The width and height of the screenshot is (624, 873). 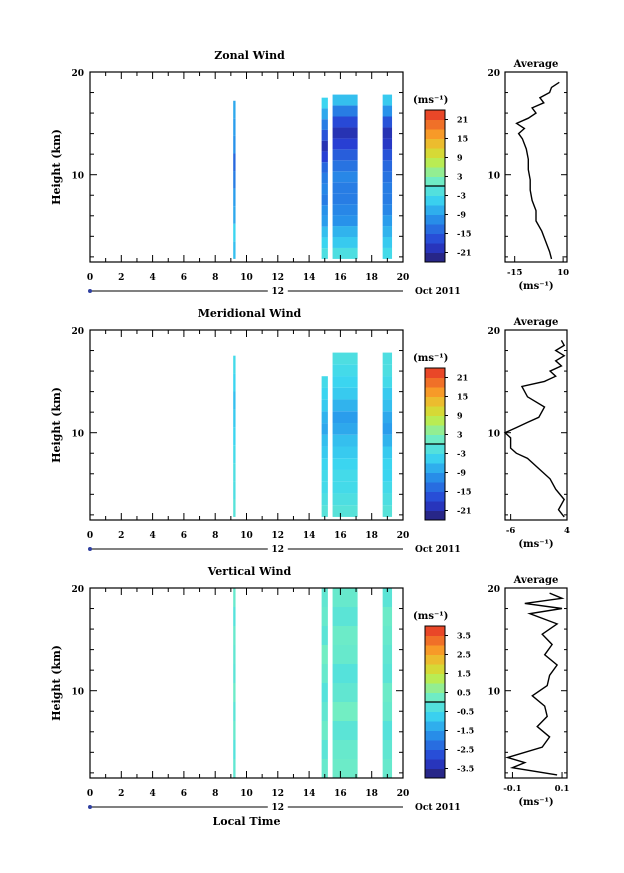 I want to click on day-label: 12, so click(x=278, y=808).